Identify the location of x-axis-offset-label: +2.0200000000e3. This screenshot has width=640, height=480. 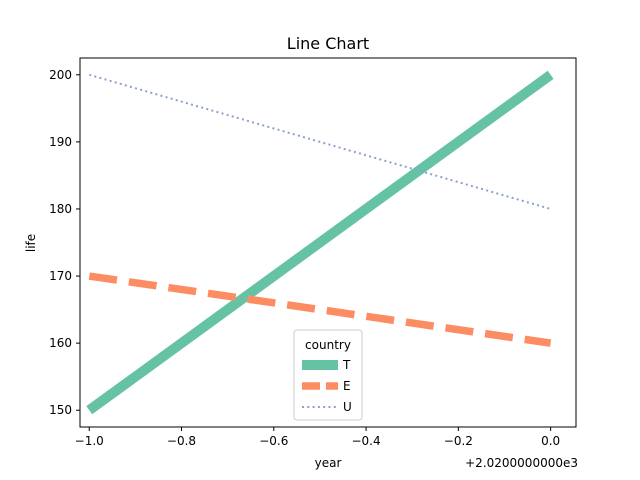
(521, 463).